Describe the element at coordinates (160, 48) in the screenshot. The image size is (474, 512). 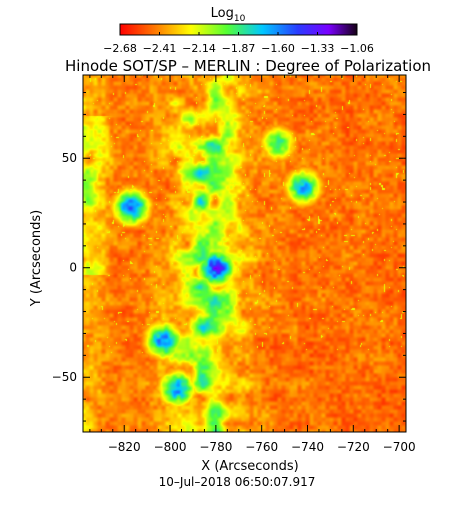
I see `colorbar-tick-label: −2.41` at that location.